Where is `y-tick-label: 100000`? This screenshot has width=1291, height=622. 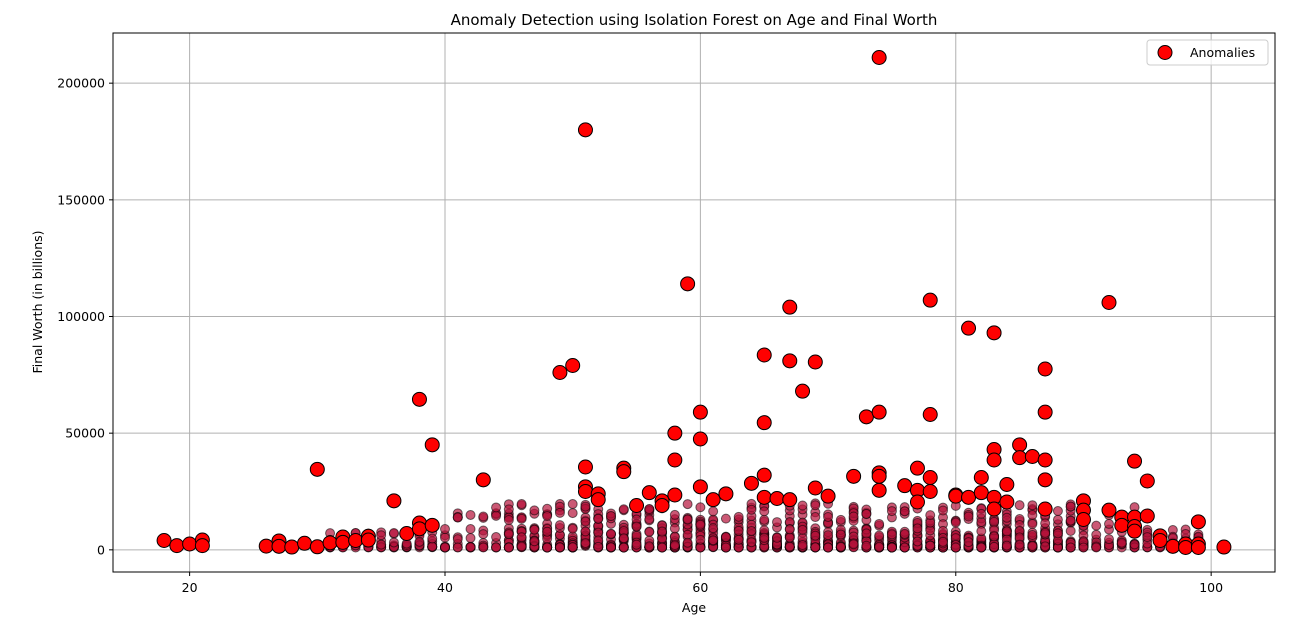
y-tick-label: 100000 is located at coordinates (81, 316).